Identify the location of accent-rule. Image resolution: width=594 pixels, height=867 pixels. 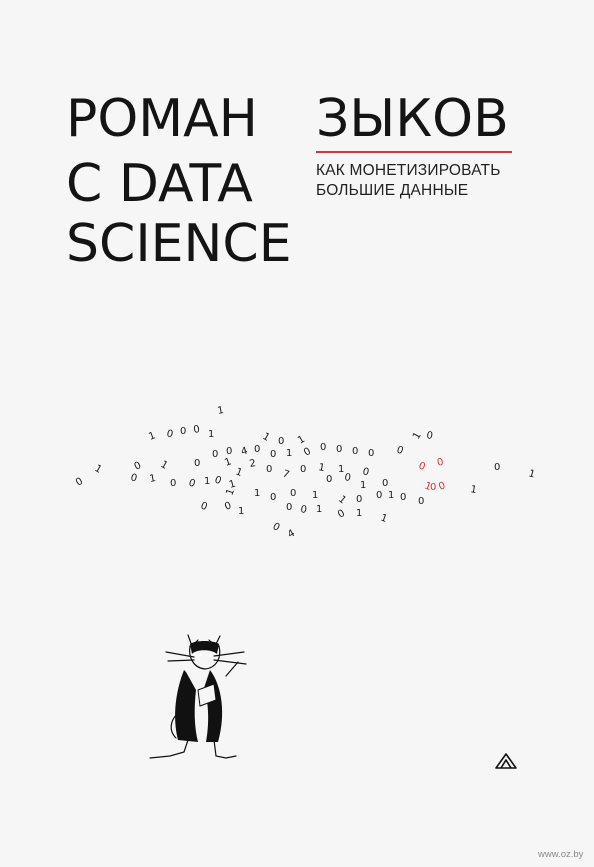
(414, 152).